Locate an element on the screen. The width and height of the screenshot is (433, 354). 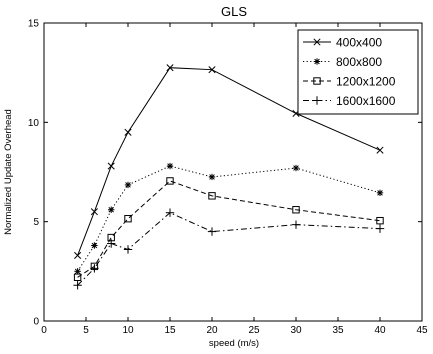
x-axis-label: speed (m/s) is located at coordinates (234, 343).